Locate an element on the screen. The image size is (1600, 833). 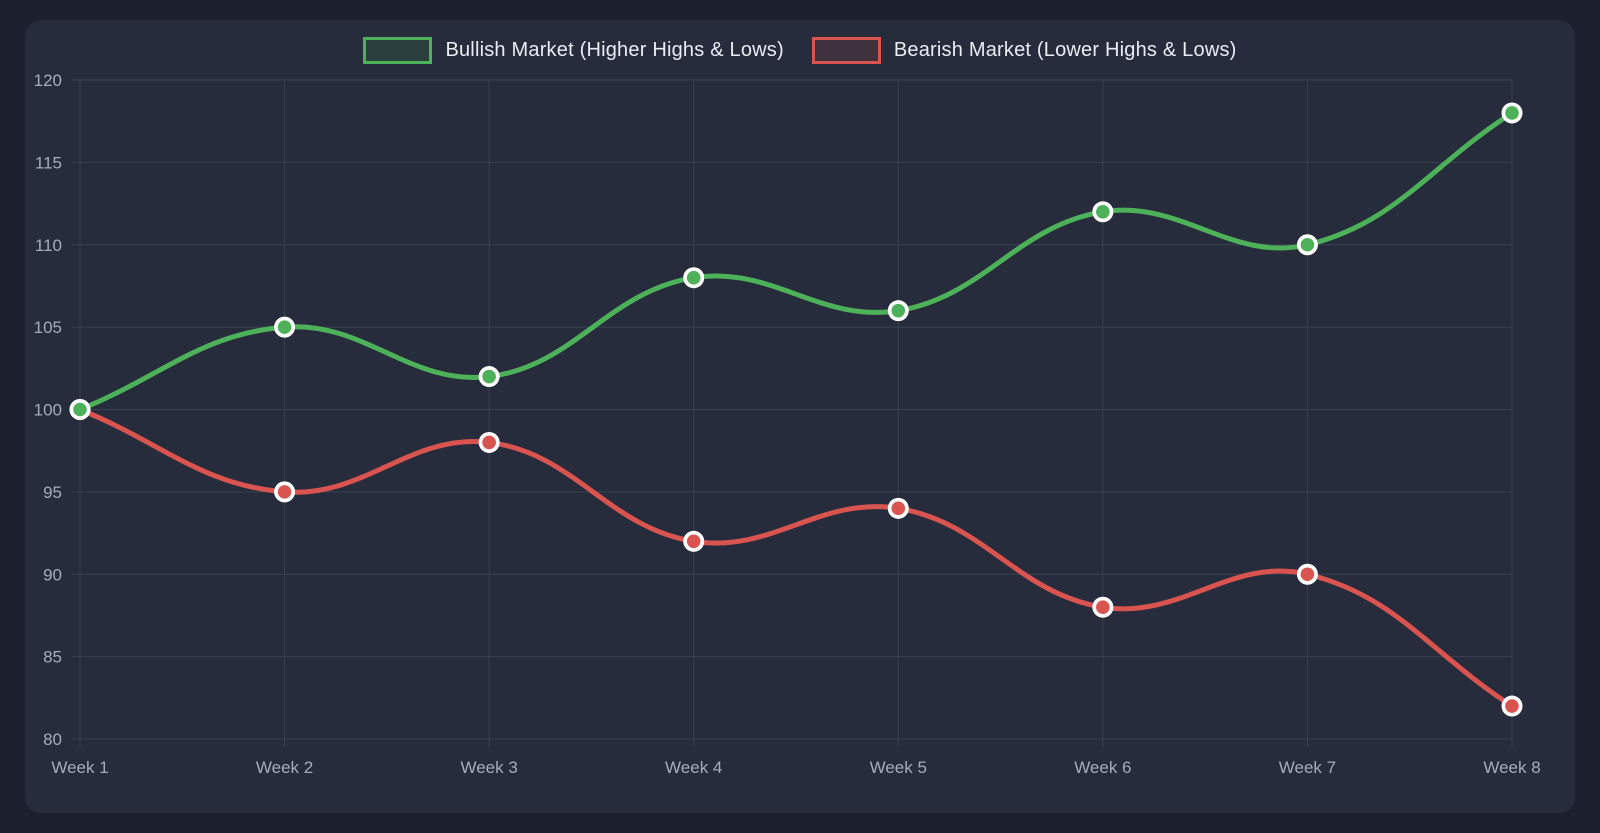
y-axis-tick-label: 120 is located at coordinates (48, 80).